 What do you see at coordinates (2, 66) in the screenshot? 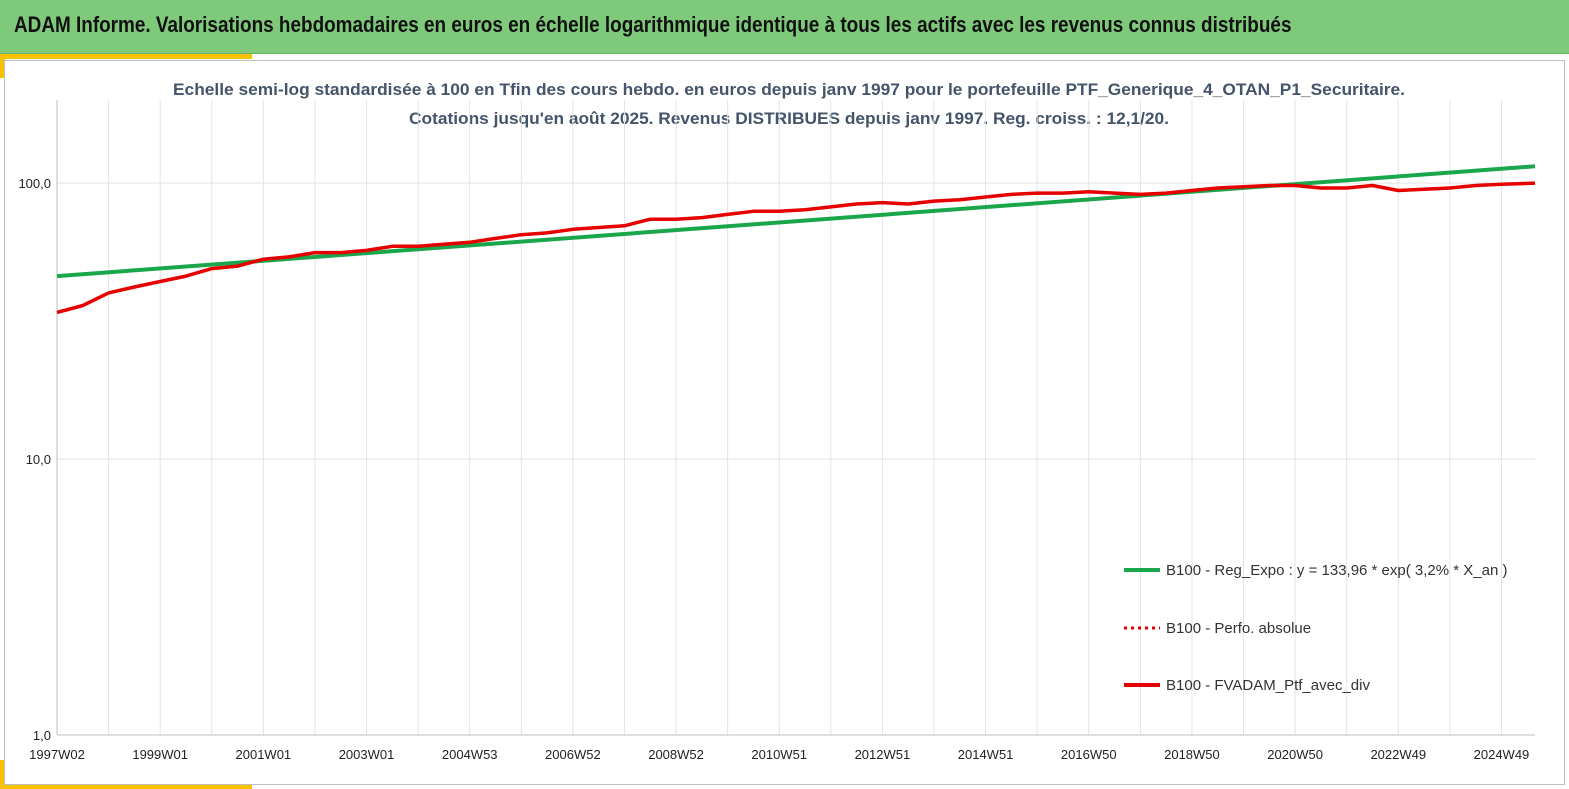
I see `accent-bar-left-top` at bounding box center [2, 66].